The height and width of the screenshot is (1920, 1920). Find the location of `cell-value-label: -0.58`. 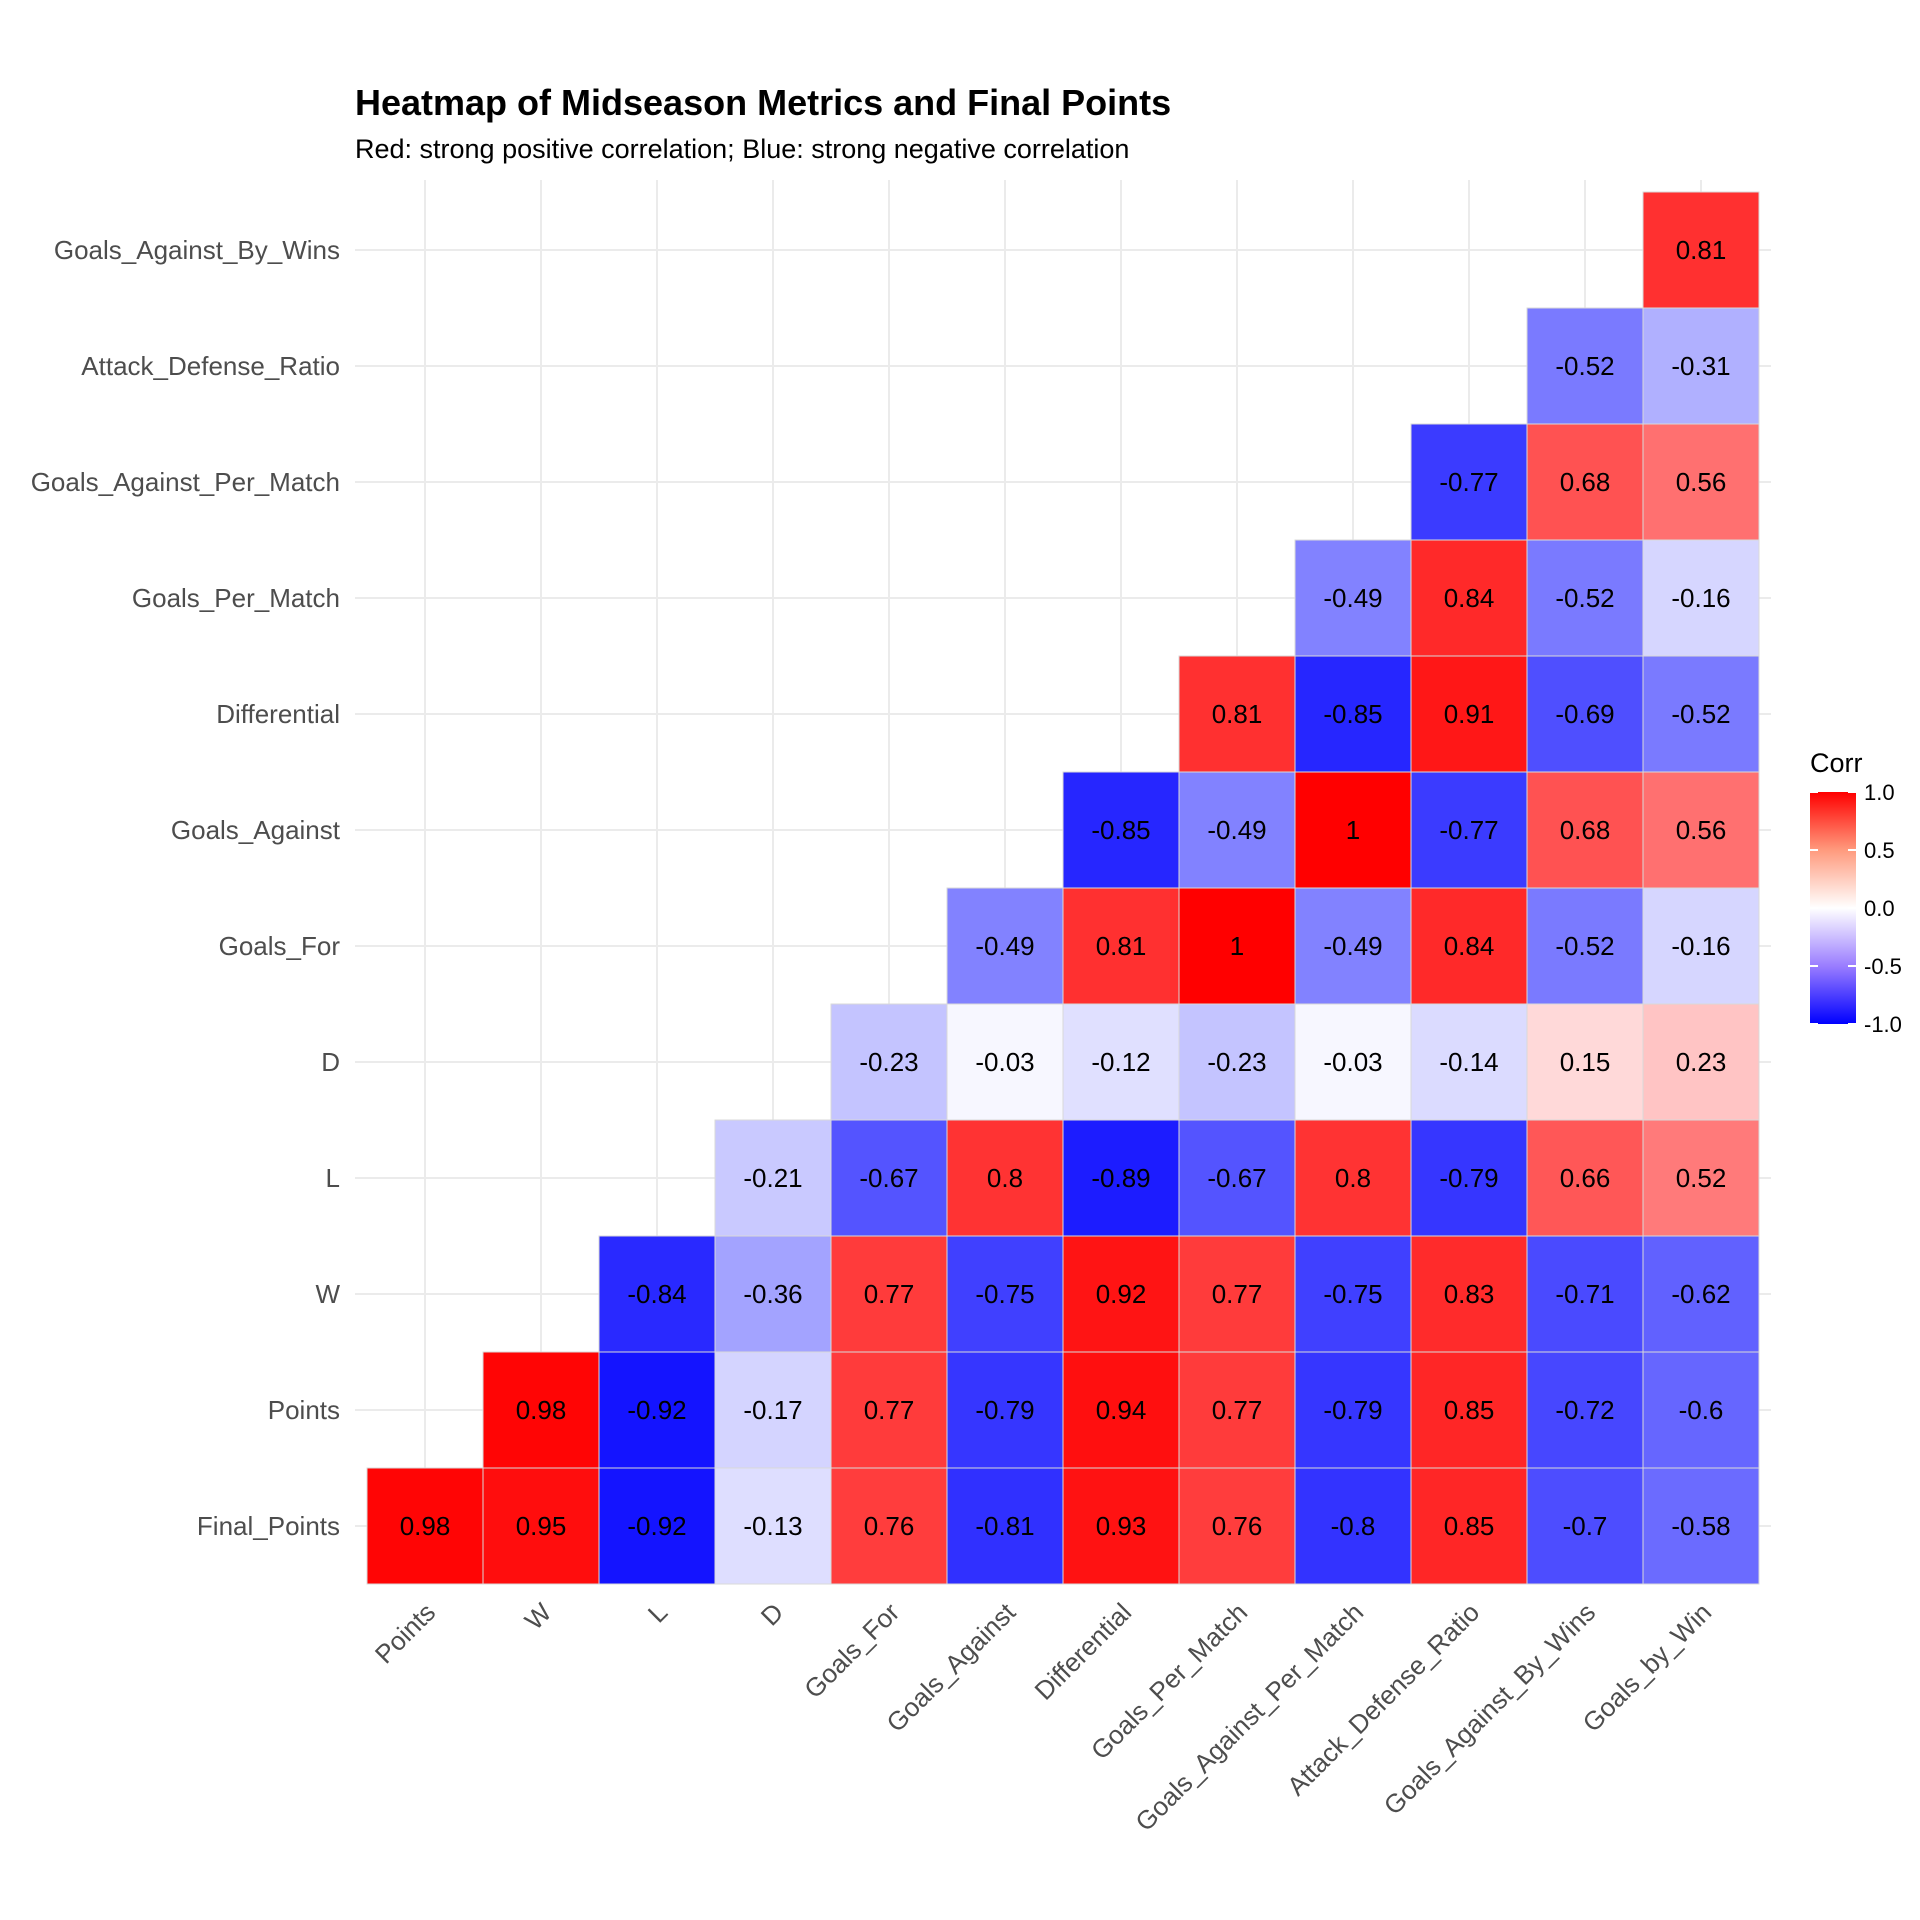

cell-value-label: -0.58 is located at coordinates (1700, 1526).